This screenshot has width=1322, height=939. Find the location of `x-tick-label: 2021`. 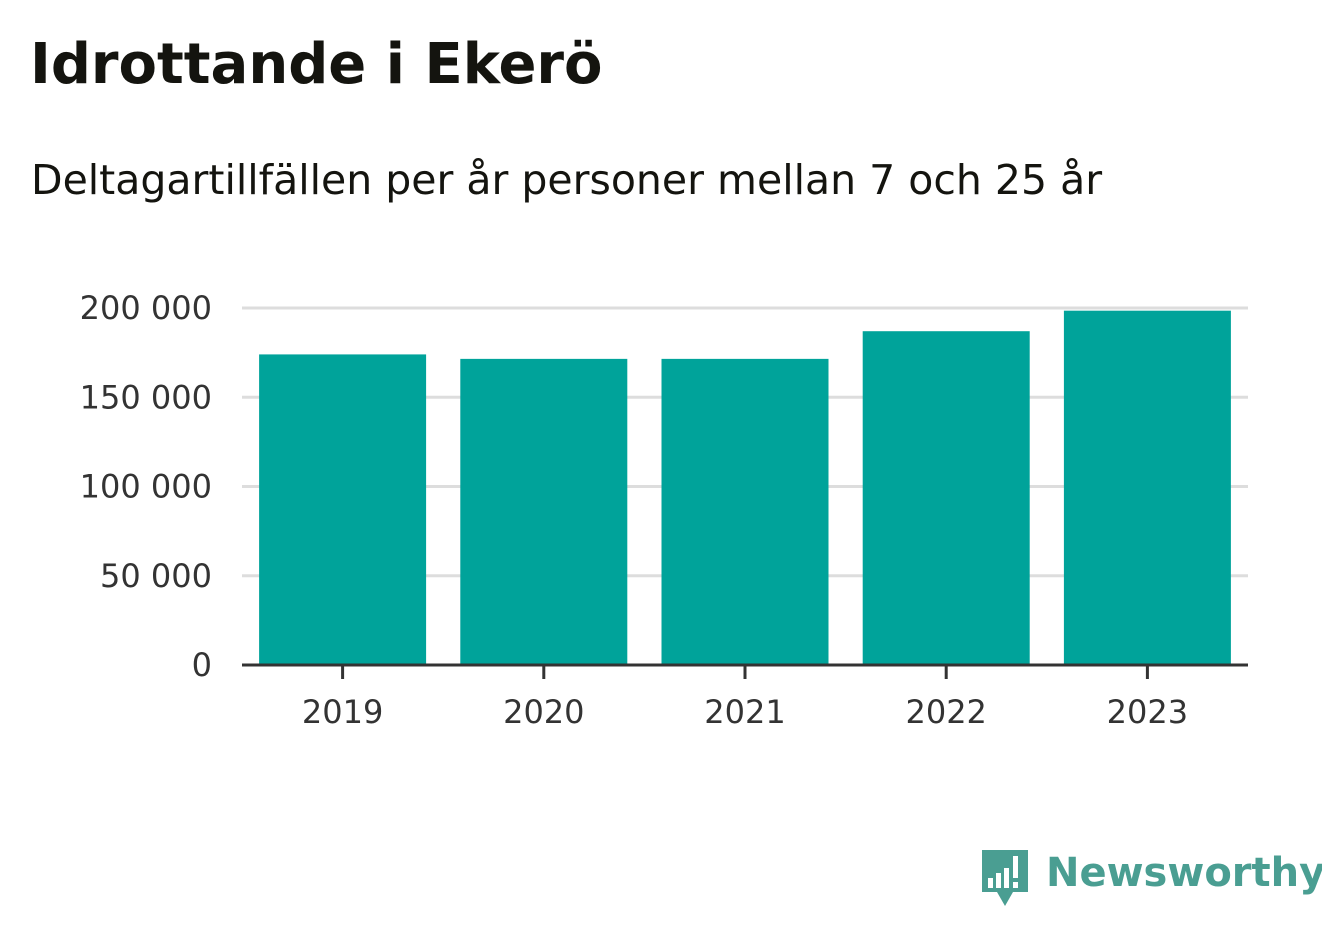

x-tick-label: 2021 is located at coordinates (744, 712).